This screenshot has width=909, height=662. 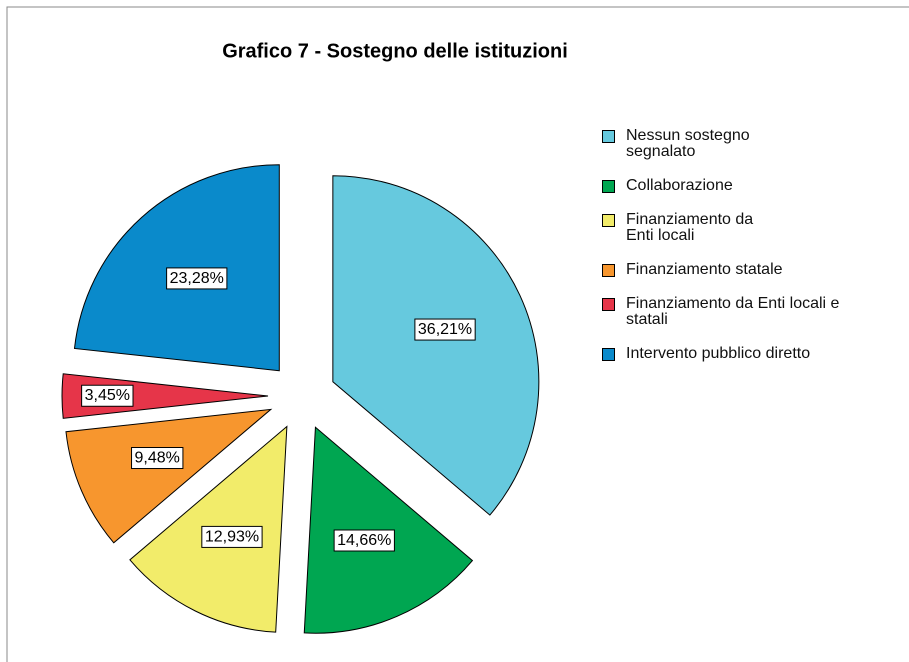 I want to click on value-label: 23,28%, so click(x=197, y=278).